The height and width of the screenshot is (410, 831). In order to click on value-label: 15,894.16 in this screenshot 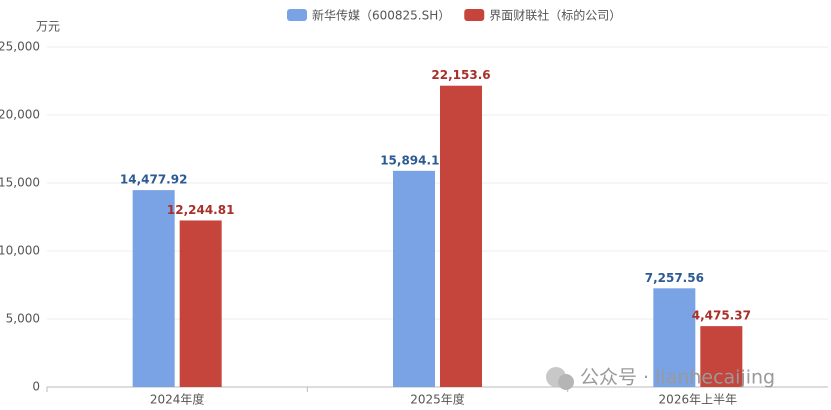, I will do `click(414, 160)`.